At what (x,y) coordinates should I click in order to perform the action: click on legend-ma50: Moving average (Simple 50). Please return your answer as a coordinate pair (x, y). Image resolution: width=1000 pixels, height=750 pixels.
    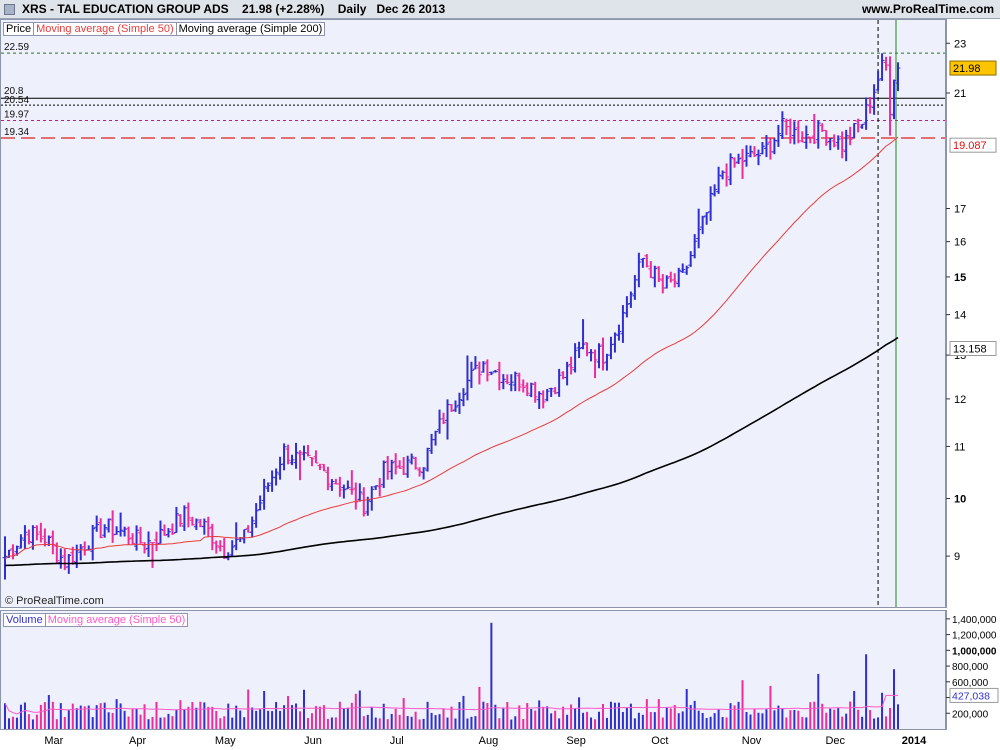
    Looking at the image, I should click on (105, 29).